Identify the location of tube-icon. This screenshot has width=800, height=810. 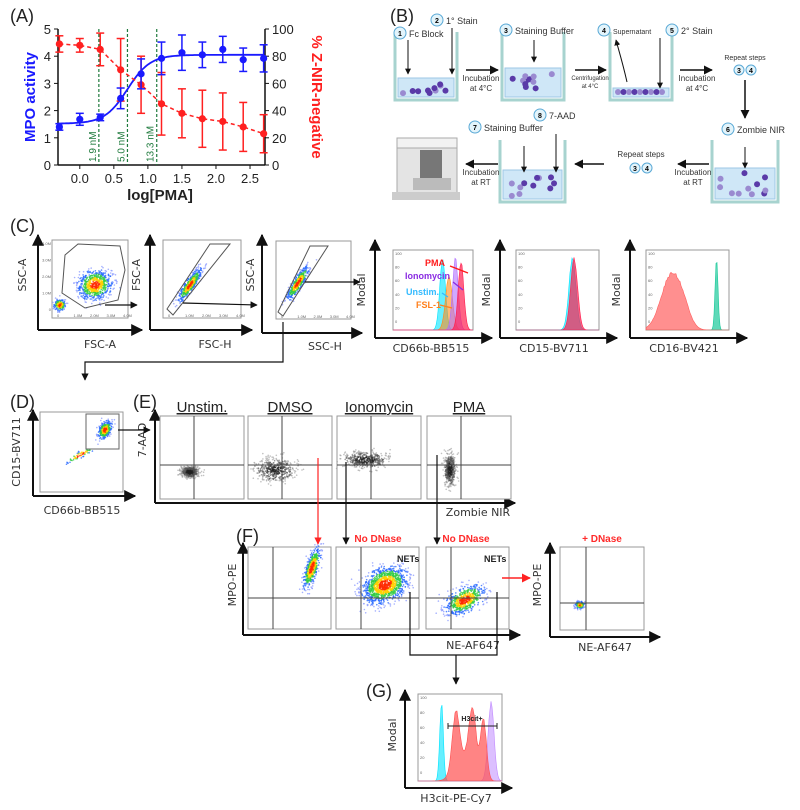
(426, 67).